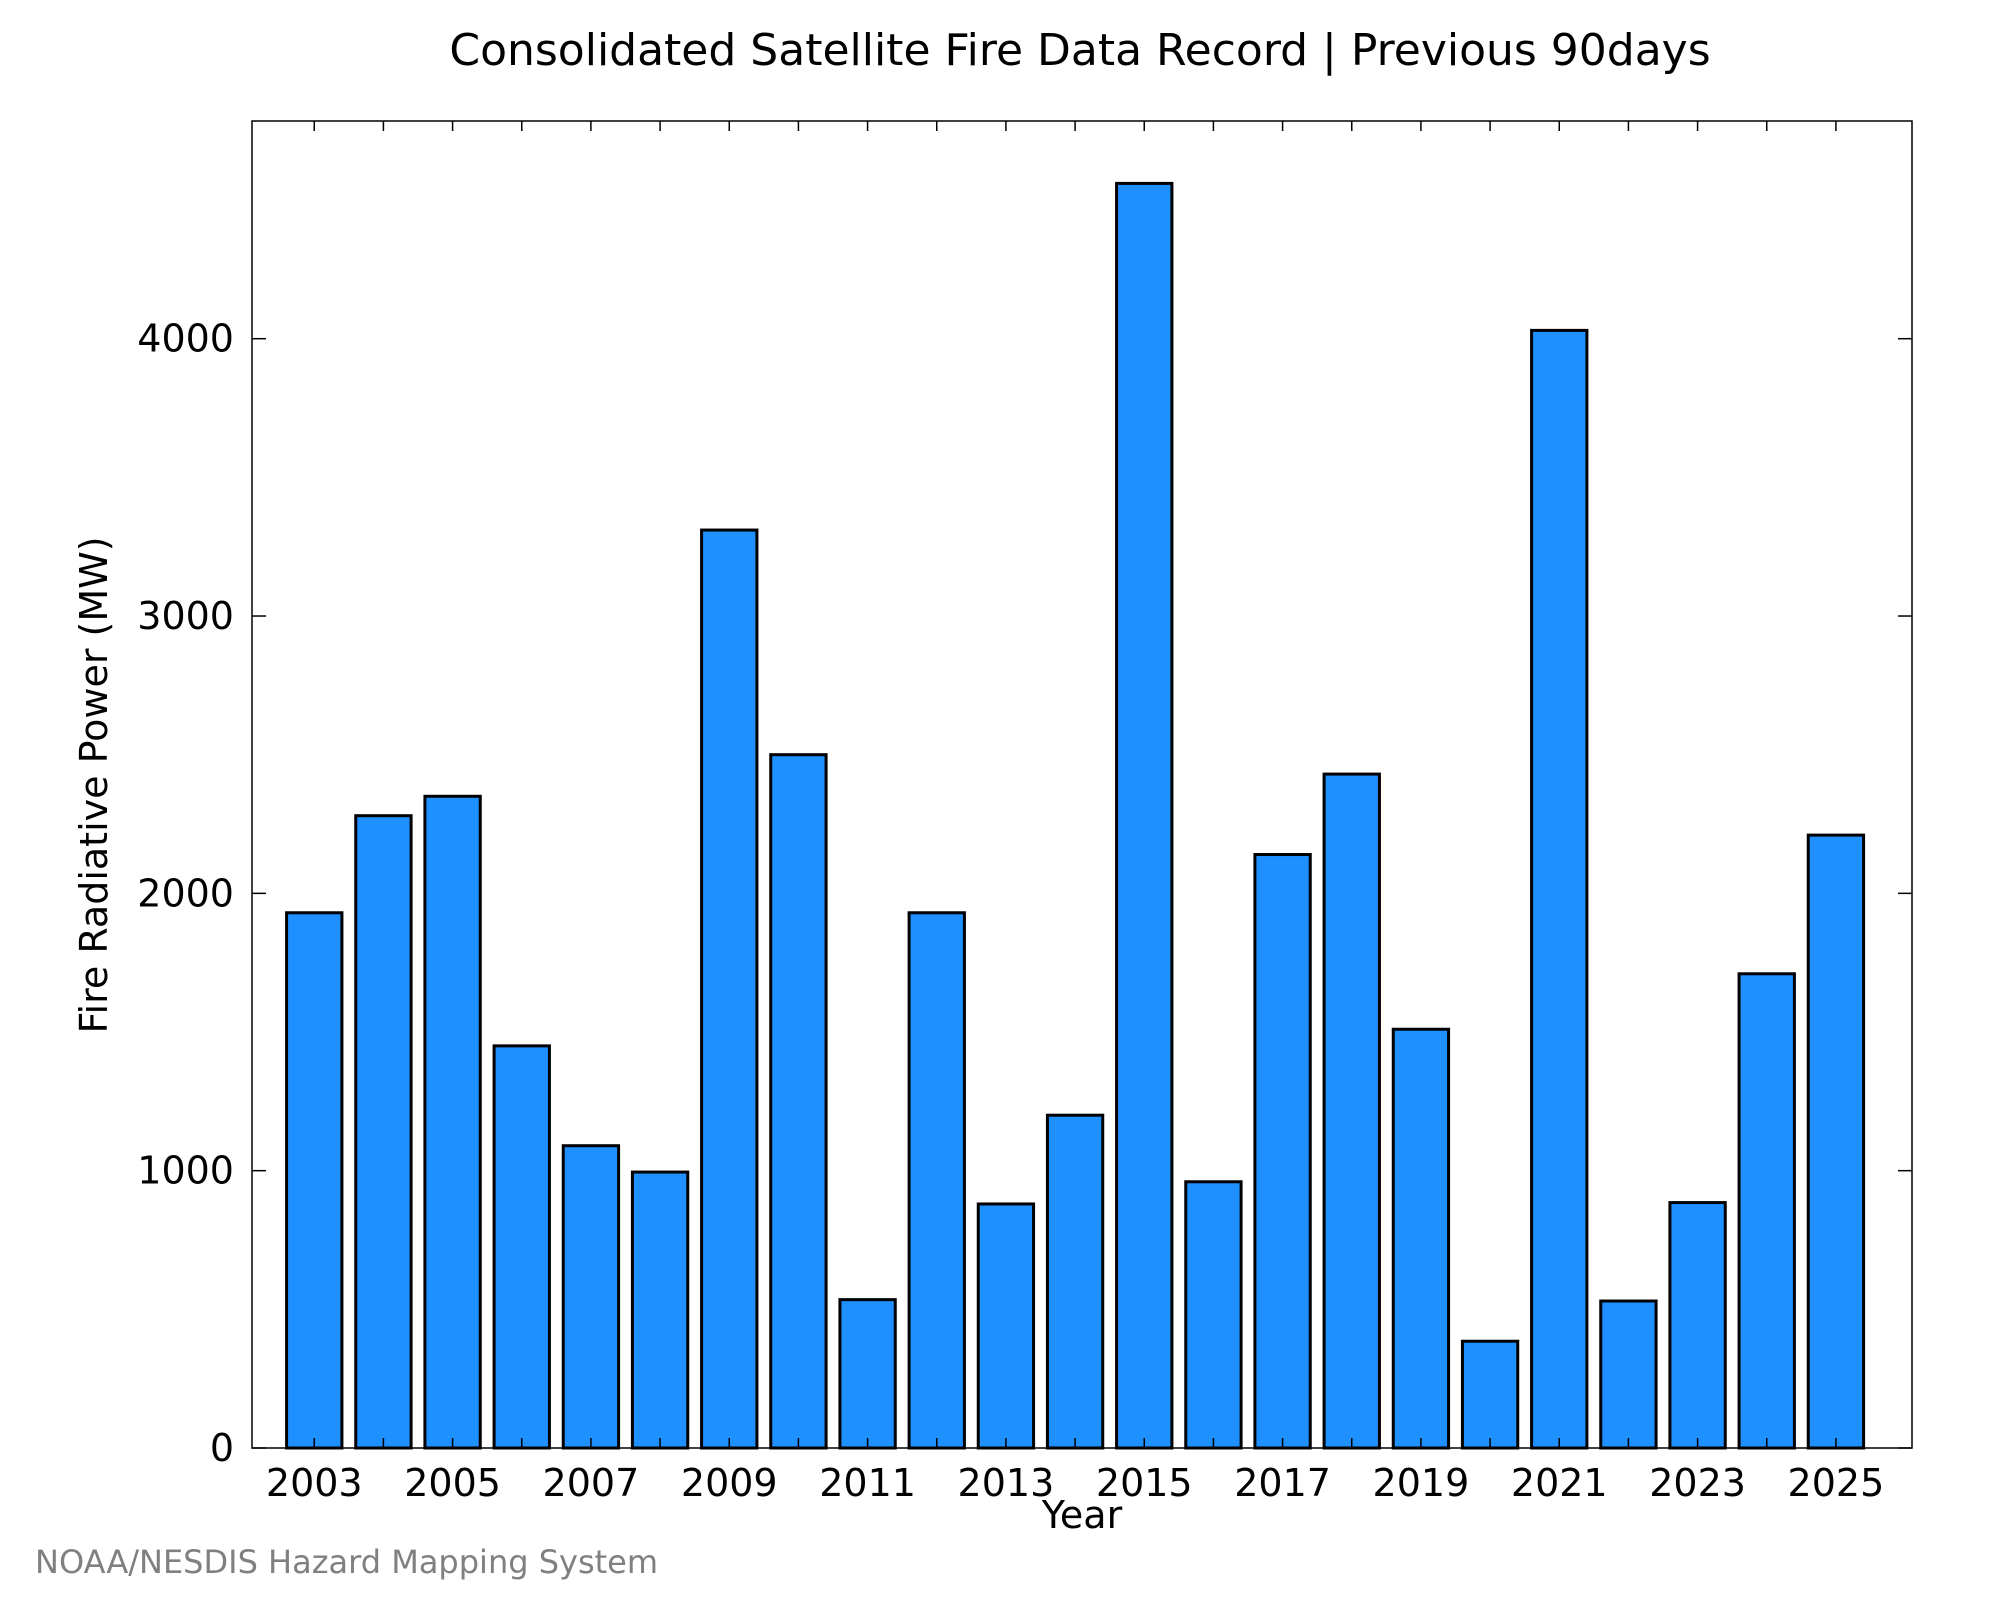 The height and width of the screenshot is (1600, 2000). What do you see at coordinates (94, 784) in the screenshot?
I see `y-axis-label: Fire Radiative Power (MW)` at bounding box center [94, 784].